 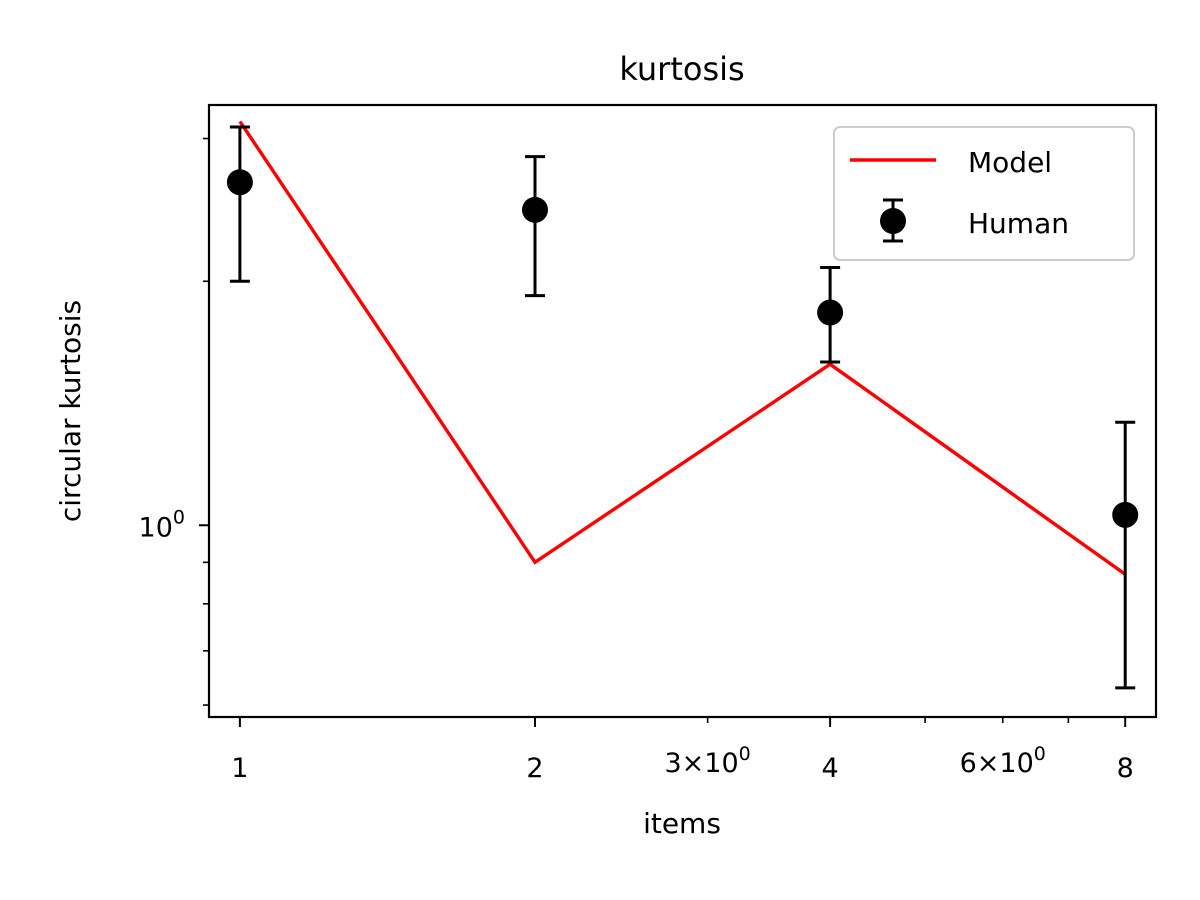 I want to click on x-tick-label-1: 1, so click(x=239, y=768).